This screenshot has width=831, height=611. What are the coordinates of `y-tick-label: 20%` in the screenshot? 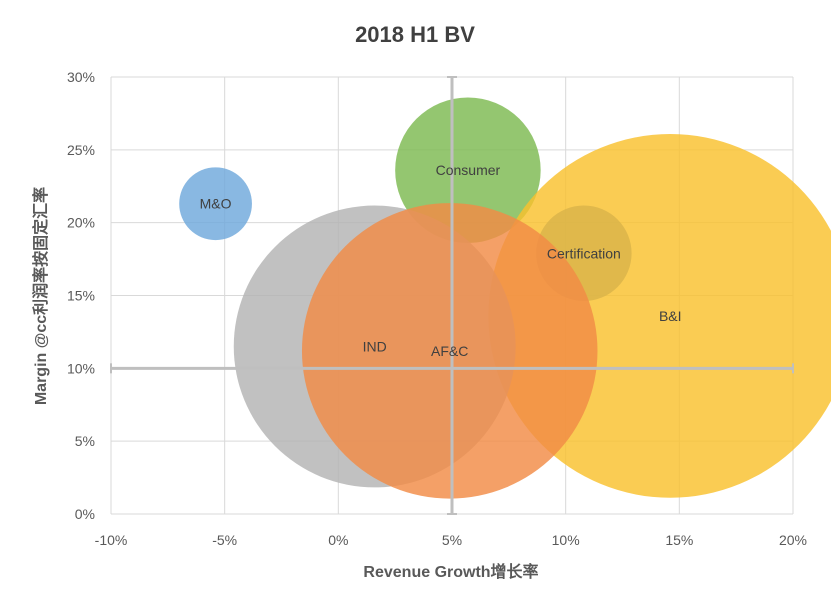 It's located at (81, 223).